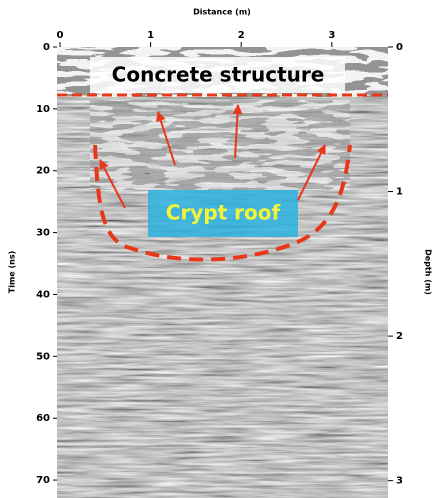  Describe the element at coordinates (428, 272) in the screenshot. I see `y2-axis-label: Depth (m)` at that location.